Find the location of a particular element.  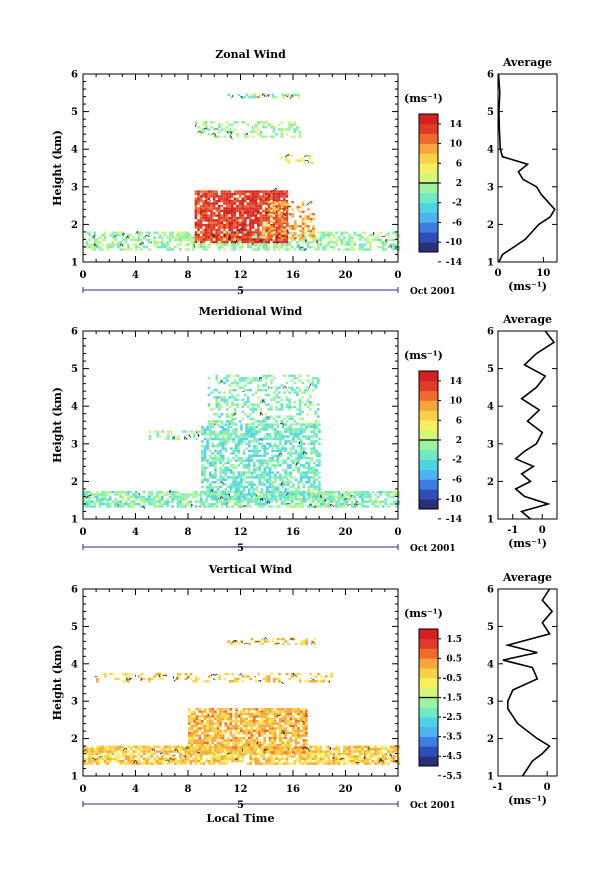

average-y-tick-label: 5 is located at coordinates (490, 369).